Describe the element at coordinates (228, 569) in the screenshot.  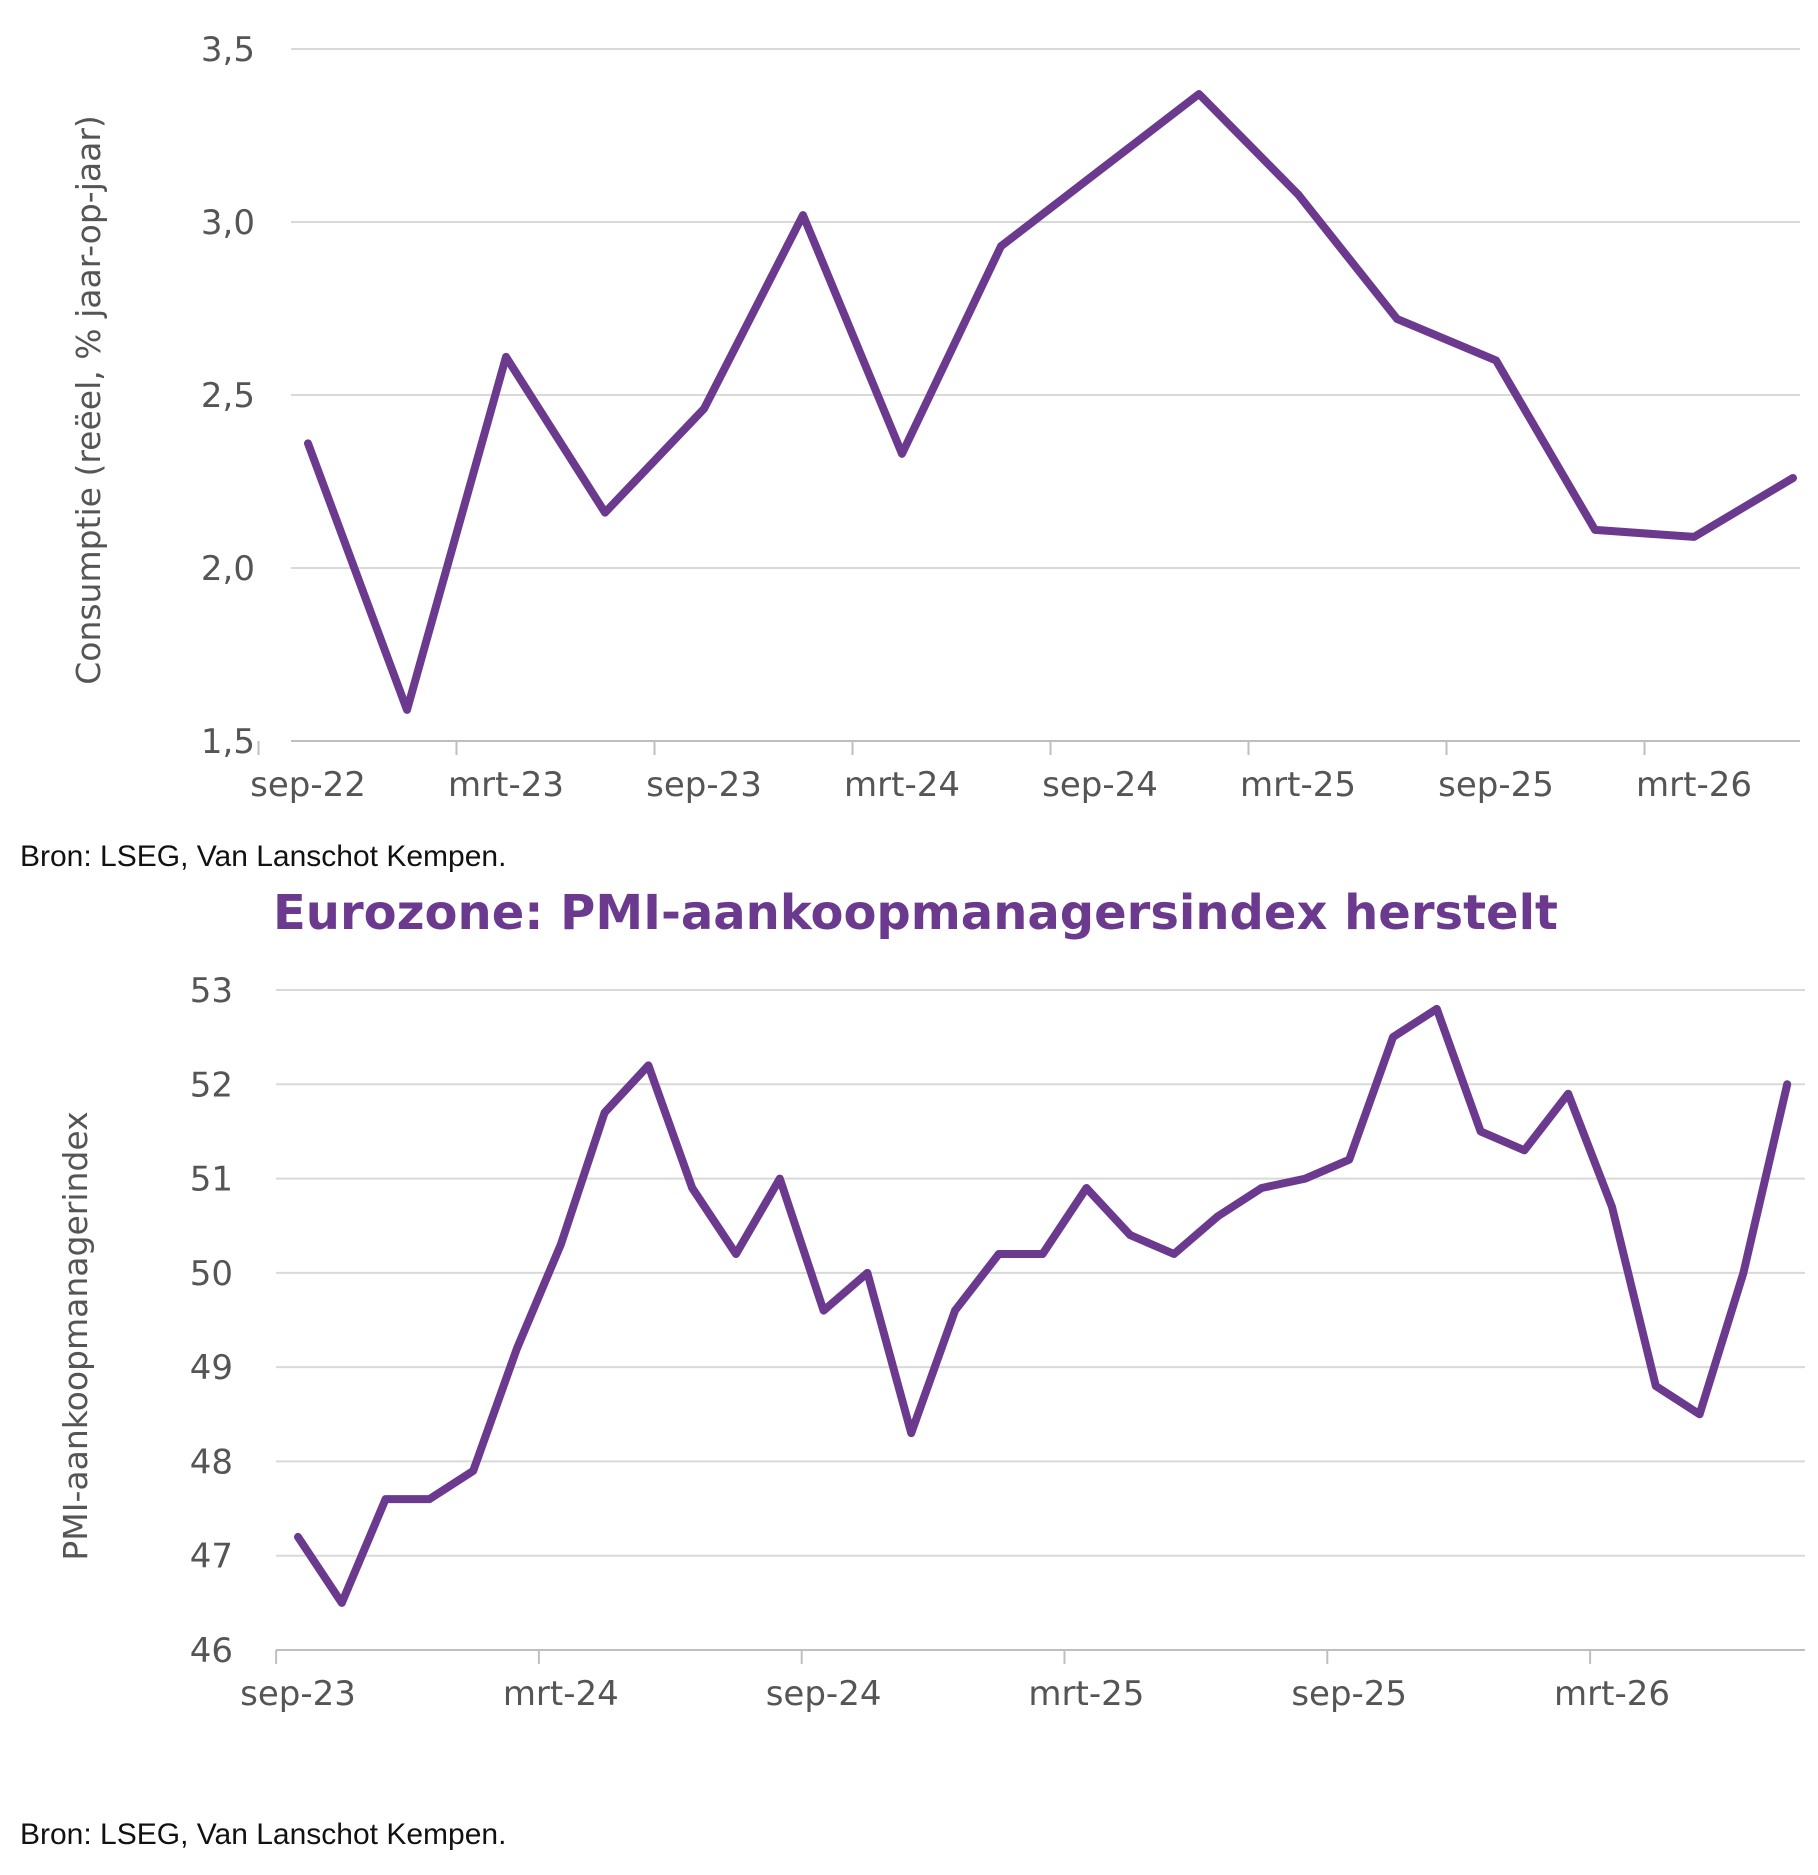
I see `y-tick-label: 2,0` at that location.